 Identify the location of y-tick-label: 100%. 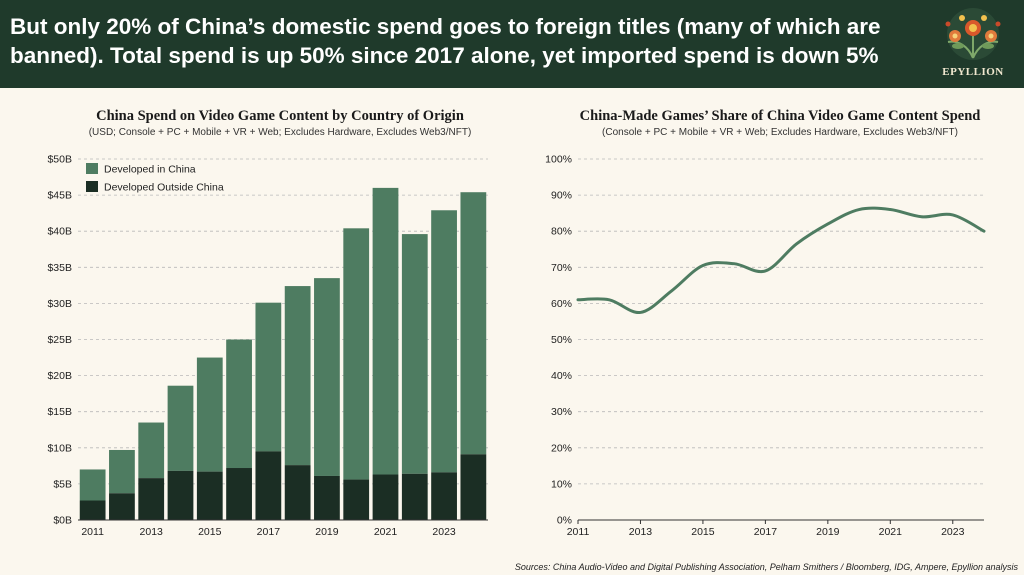
(558, 160).